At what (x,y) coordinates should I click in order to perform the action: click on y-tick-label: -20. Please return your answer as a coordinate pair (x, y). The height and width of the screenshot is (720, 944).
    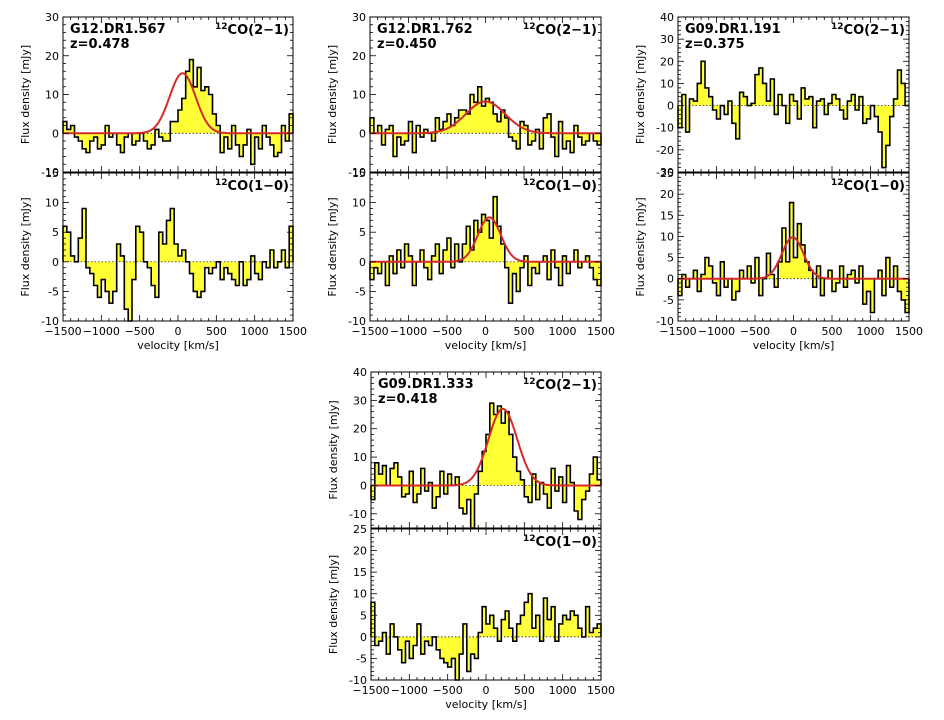
    Looking at the image, I should click on (665, 150).